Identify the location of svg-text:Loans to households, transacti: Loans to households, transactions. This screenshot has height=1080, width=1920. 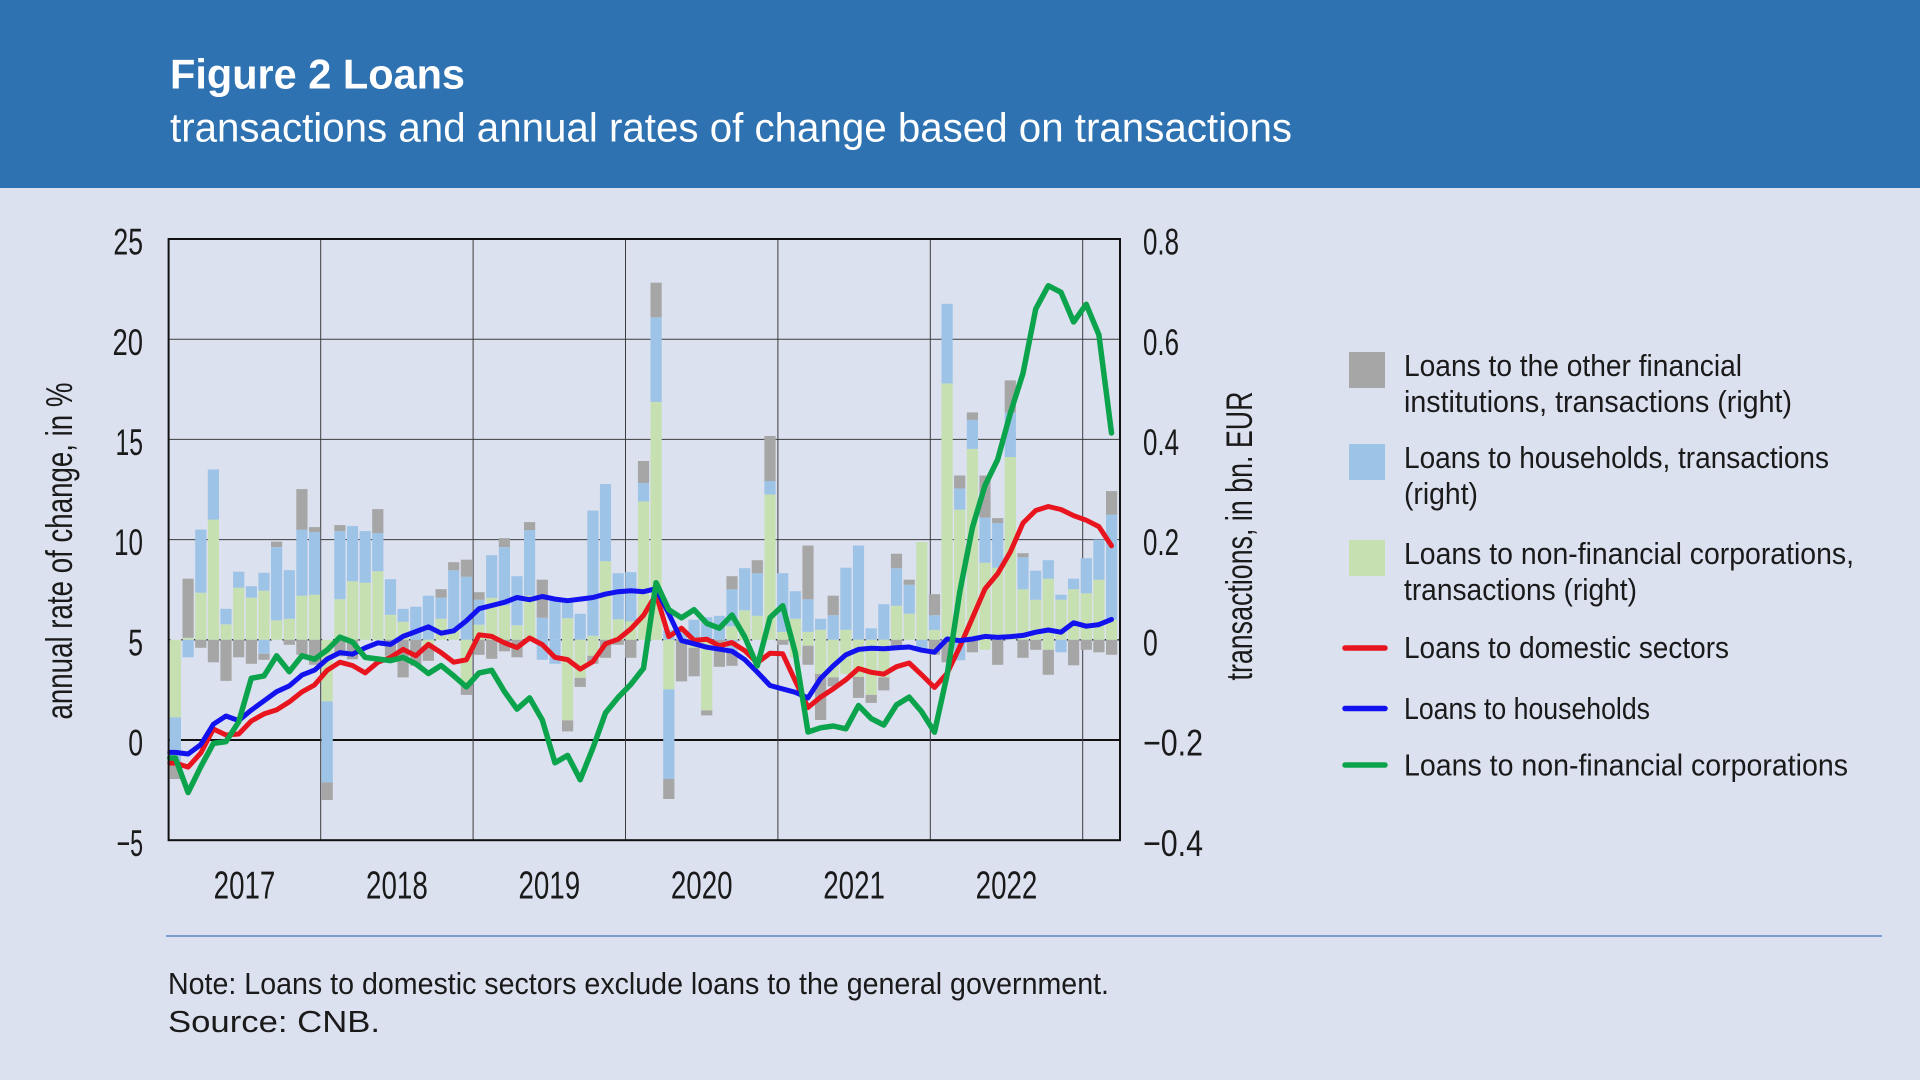
(1616, 457).